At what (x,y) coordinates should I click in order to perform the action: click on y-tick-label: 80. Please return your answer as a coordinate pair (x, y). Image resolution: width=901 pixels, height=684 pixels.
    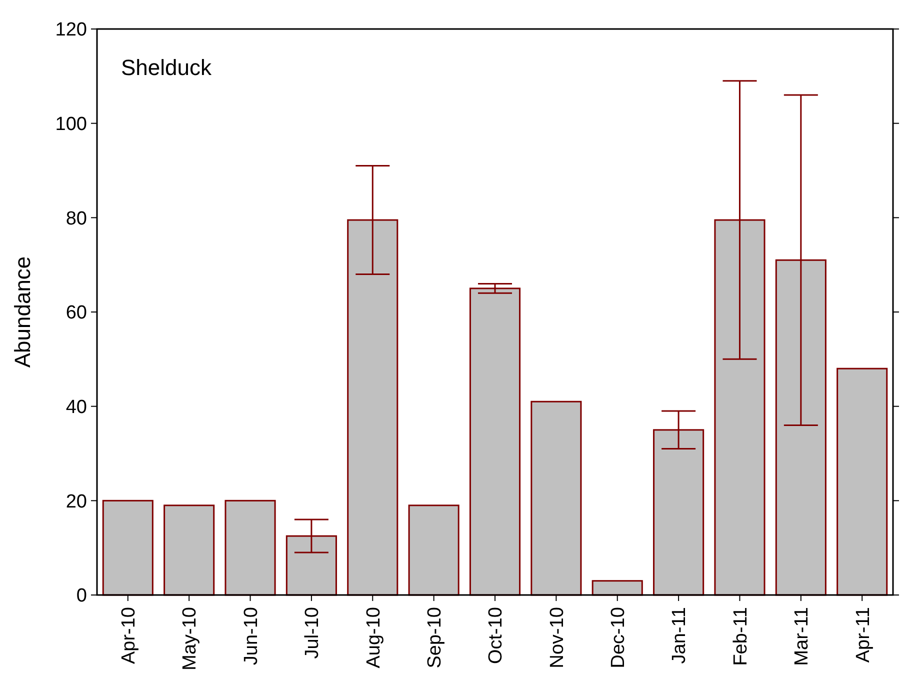
    Looking at the image, I should click on (76, 219).